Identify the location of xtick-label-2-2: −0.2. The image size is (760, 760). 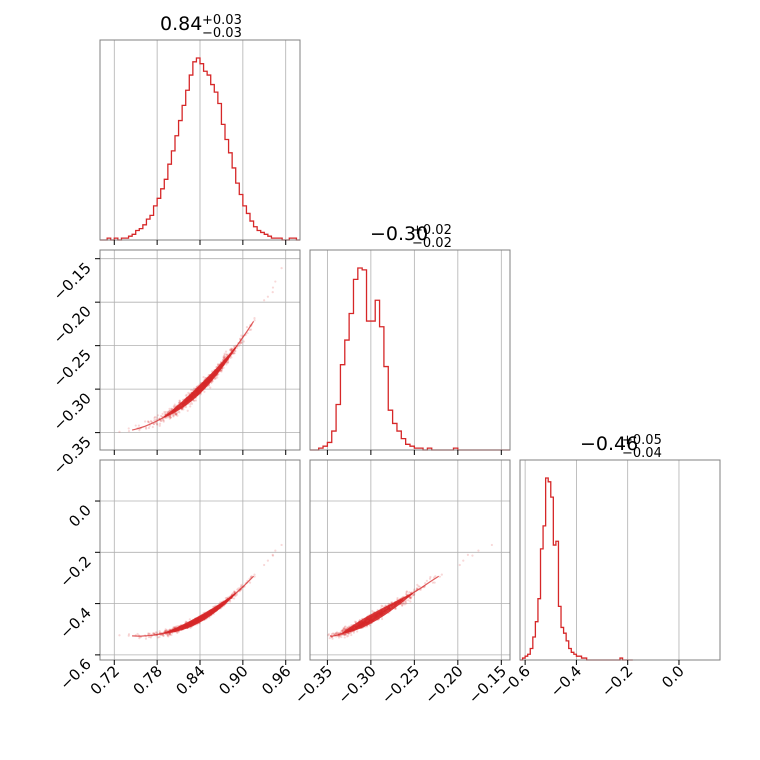
(617, 681).